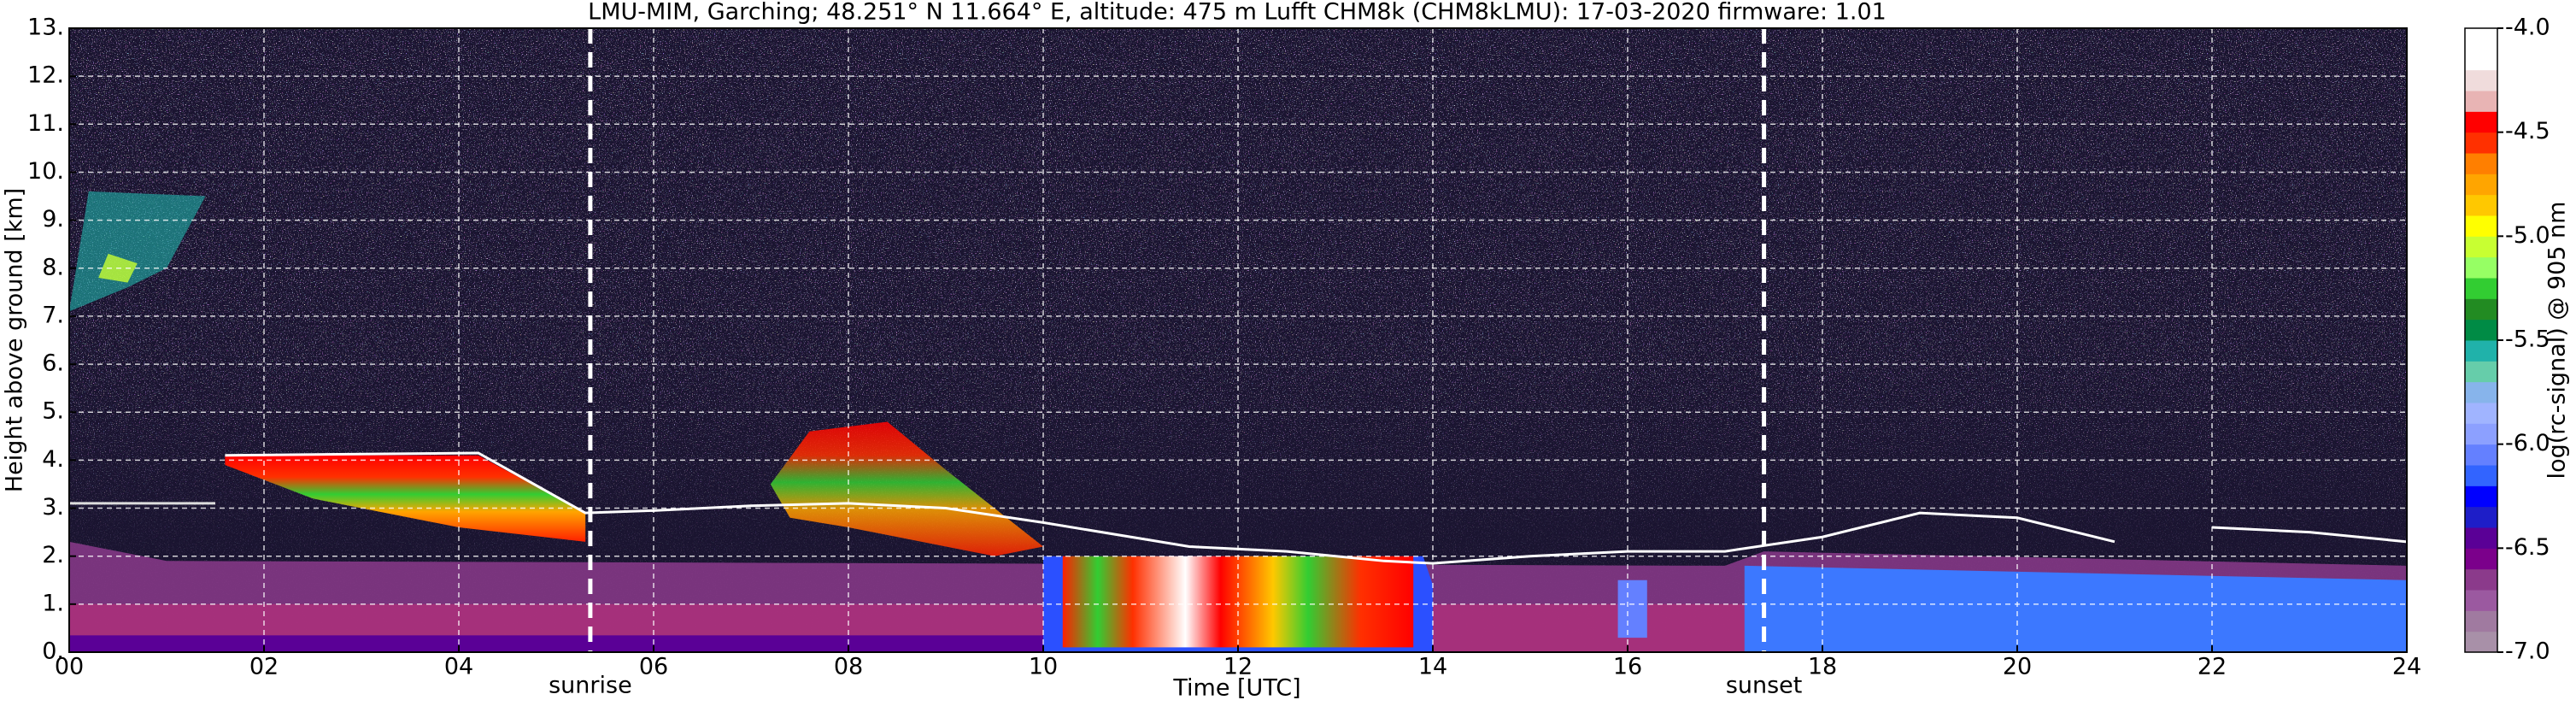 The image size is (2576, 706). I want to click on y-tick-label: 8., so click(53, 267).